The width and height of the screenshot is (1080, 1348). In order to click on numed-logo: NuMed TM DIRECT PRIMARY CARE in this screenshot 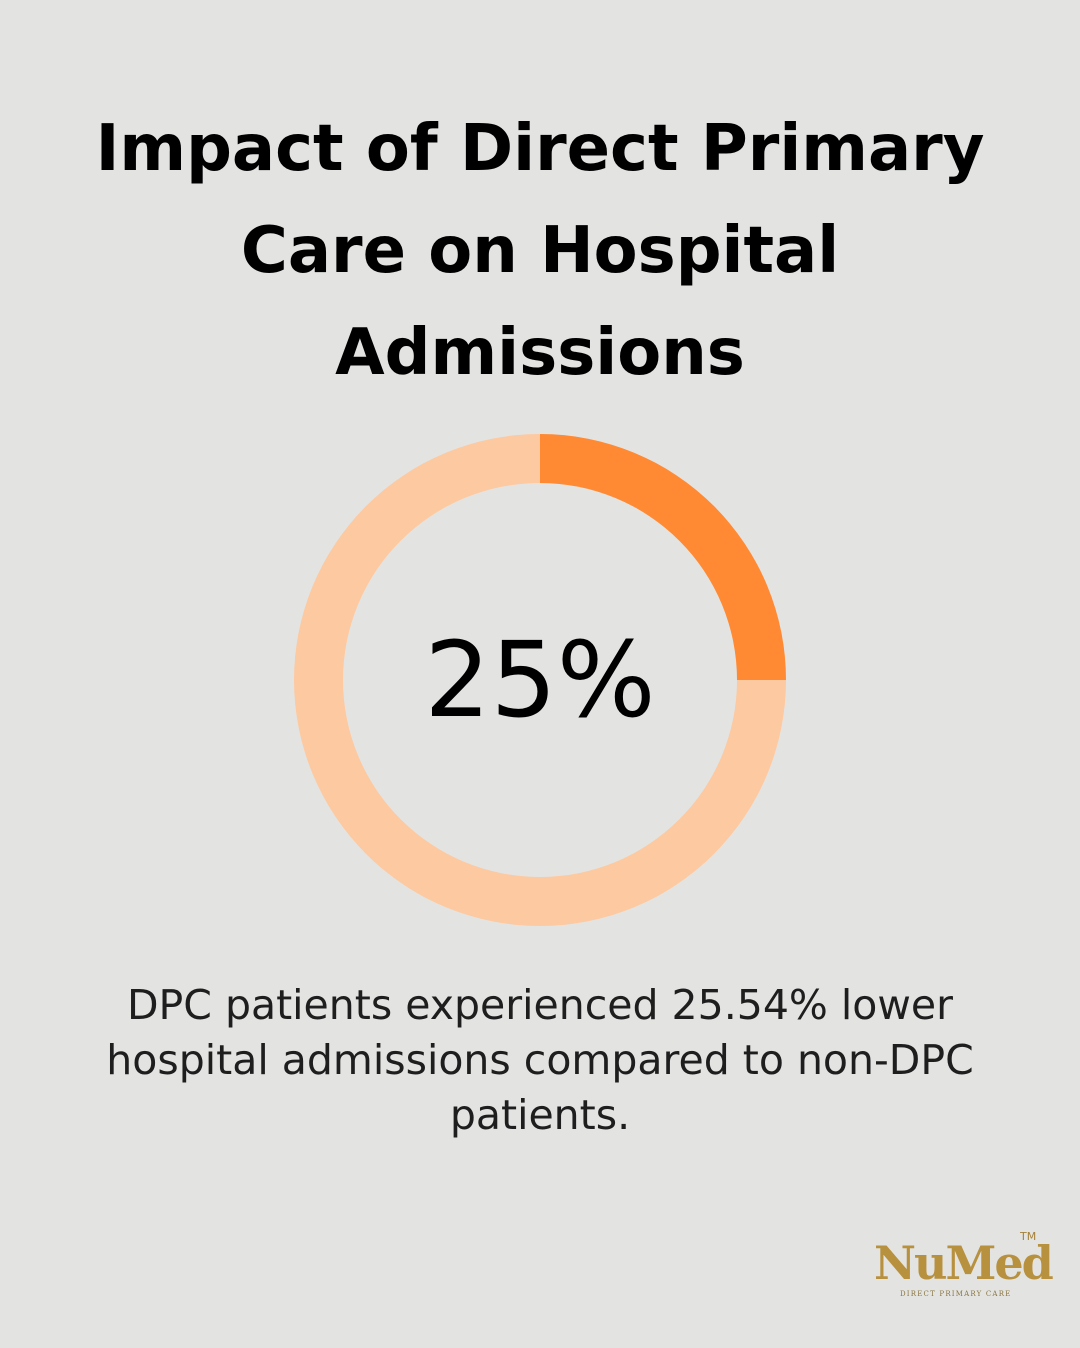, I will do `click(959, 1268)`.